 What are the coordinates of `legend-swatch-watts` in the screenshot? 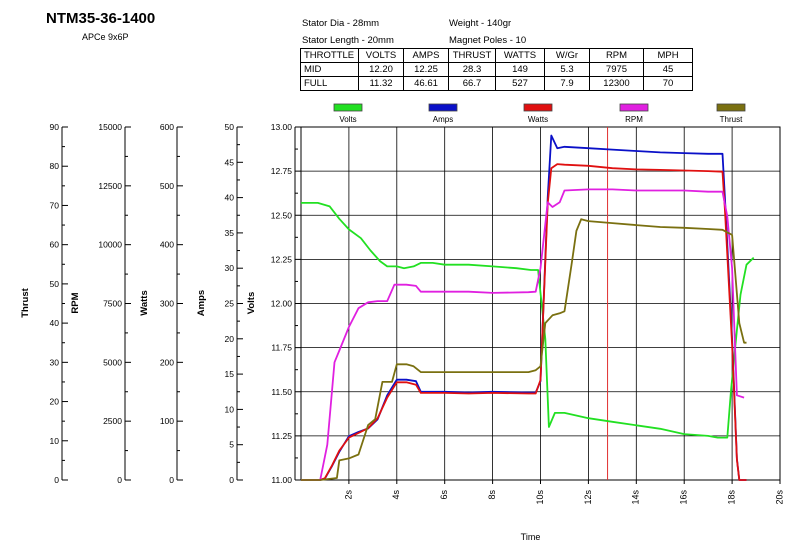 It's located at (538, 107).